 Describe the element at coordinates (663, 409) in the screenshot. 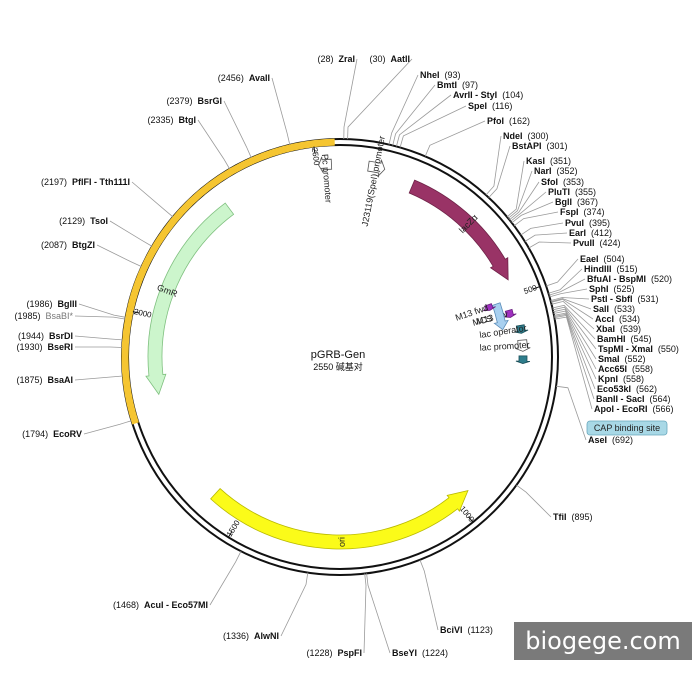

I see `site-position: (566)` at that location.